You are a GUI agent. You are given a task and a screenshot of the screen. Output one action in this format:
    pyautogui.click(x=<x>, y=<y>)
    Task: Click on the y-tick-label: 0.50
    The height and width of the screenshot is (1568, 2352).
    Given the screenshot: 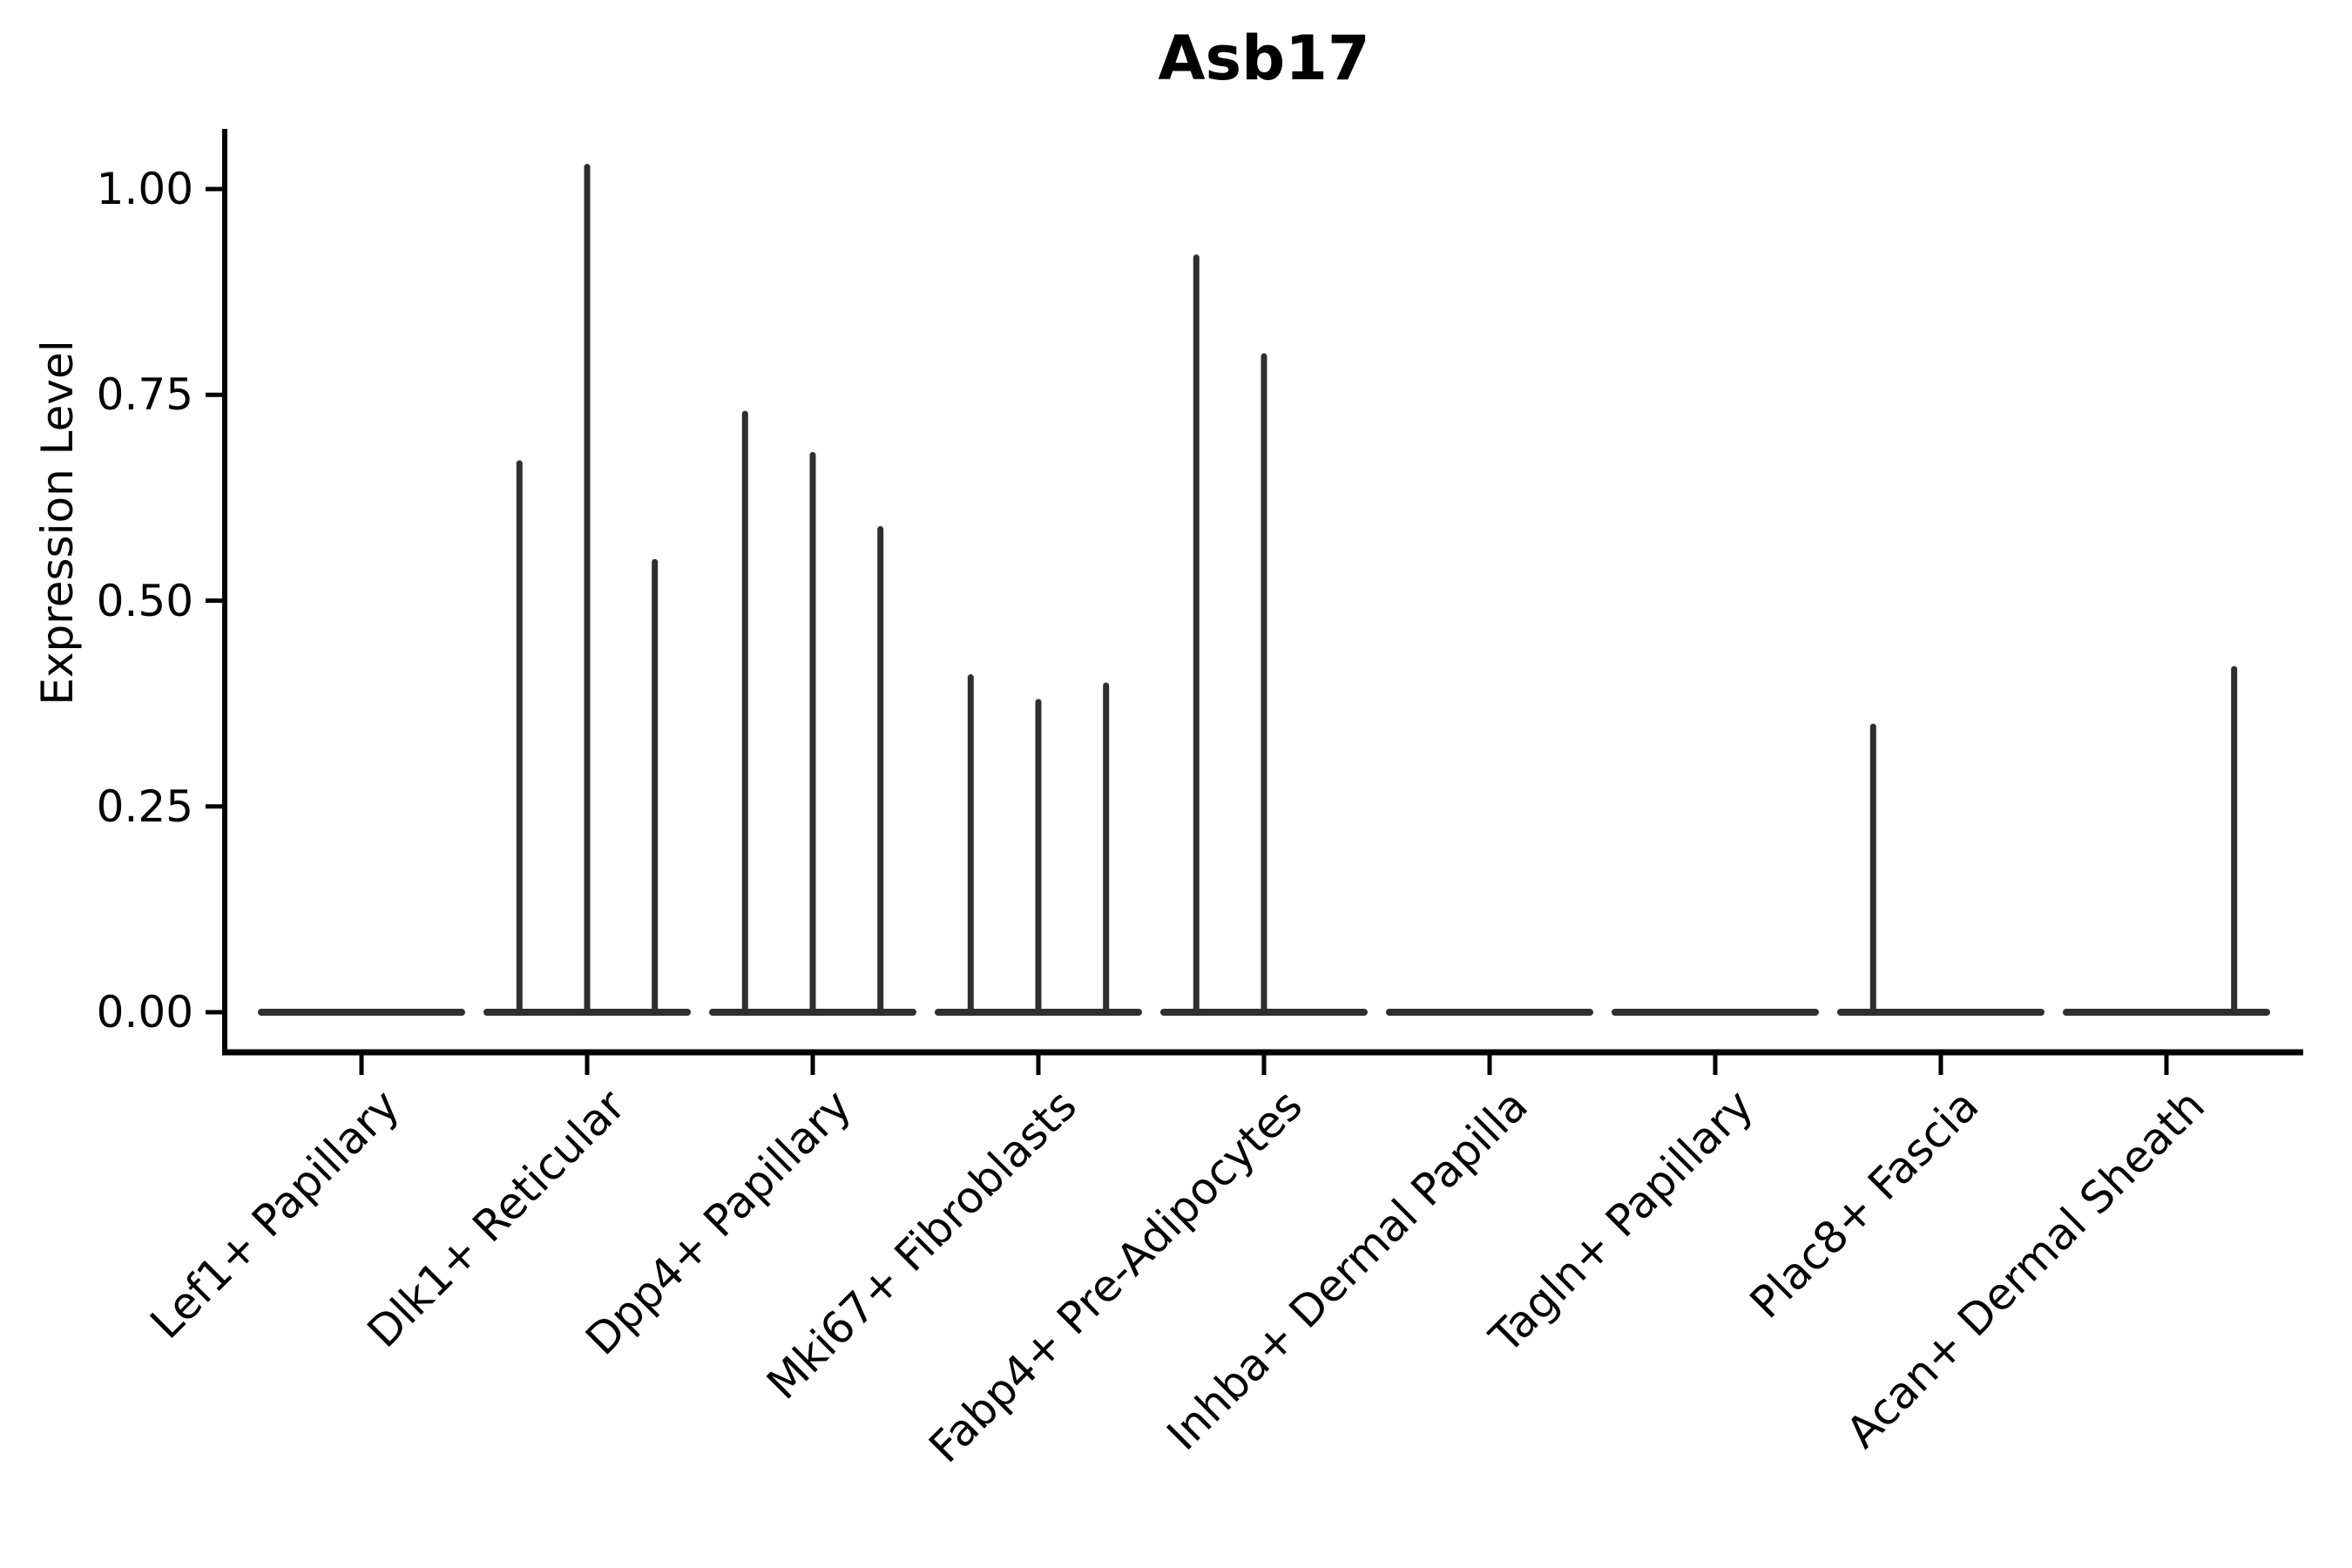 What is the action you would take?
    pyautogui.click(x=145, y=600)
    